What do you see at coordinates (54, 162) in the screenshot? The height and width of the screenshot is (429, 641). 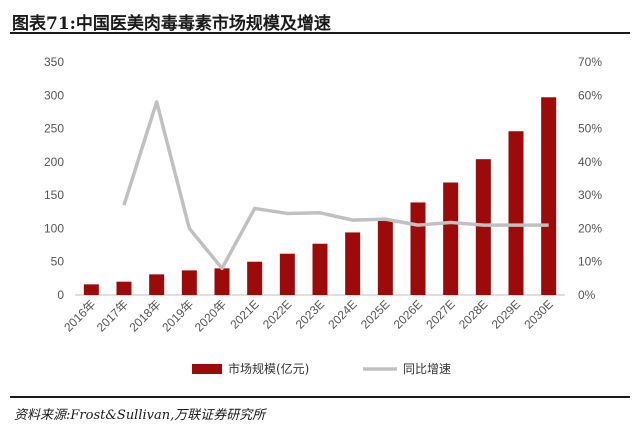 I see `y-tick-label: 200` at bounding box center [54, 162].